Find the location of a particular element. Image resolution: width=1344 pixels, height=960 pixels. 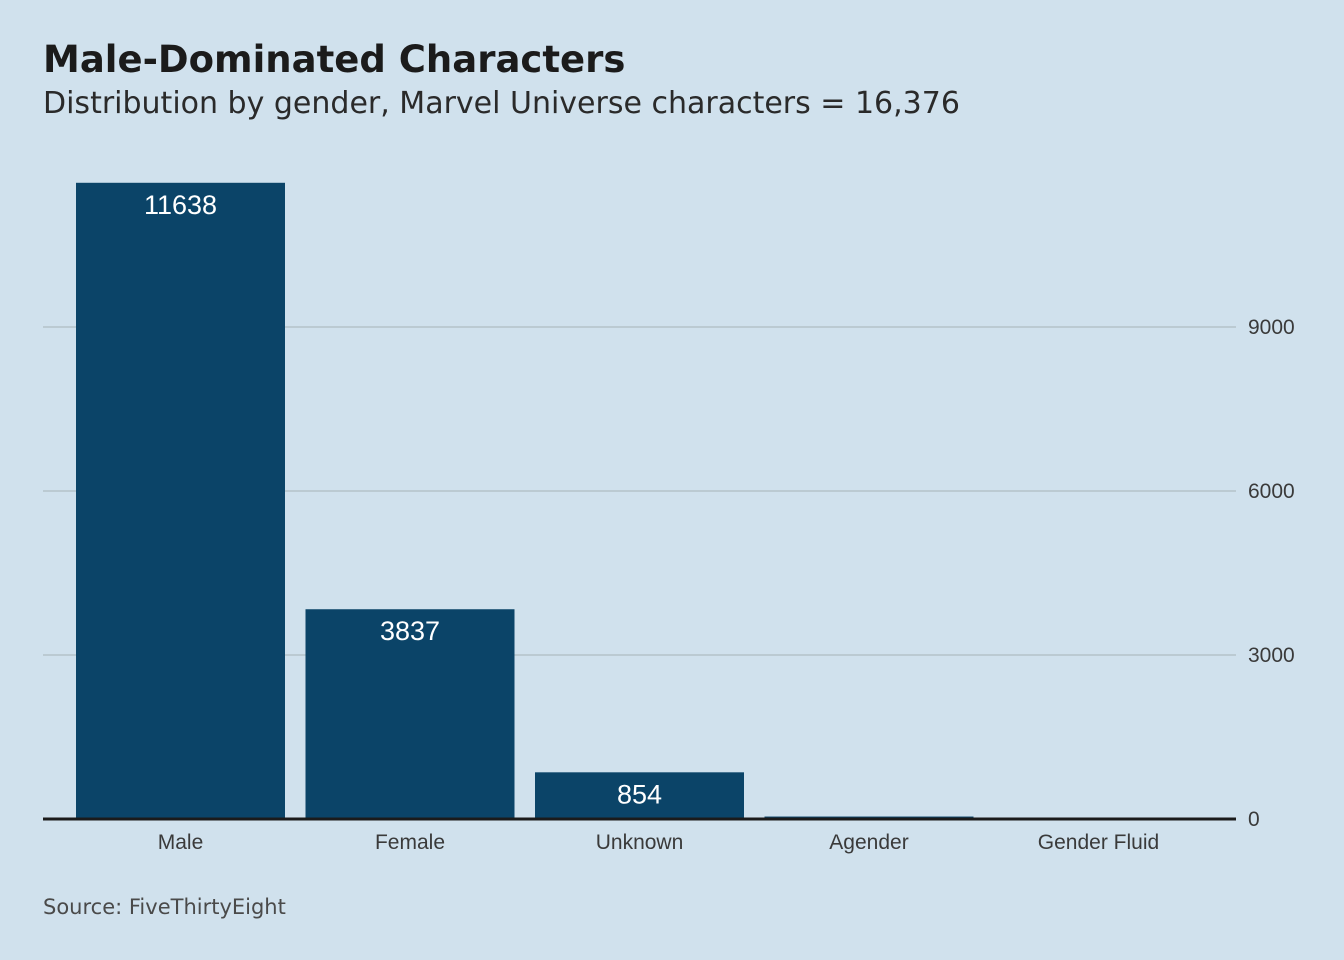

bar-value-label-male: 11638 is located at coordinates (180, 205).